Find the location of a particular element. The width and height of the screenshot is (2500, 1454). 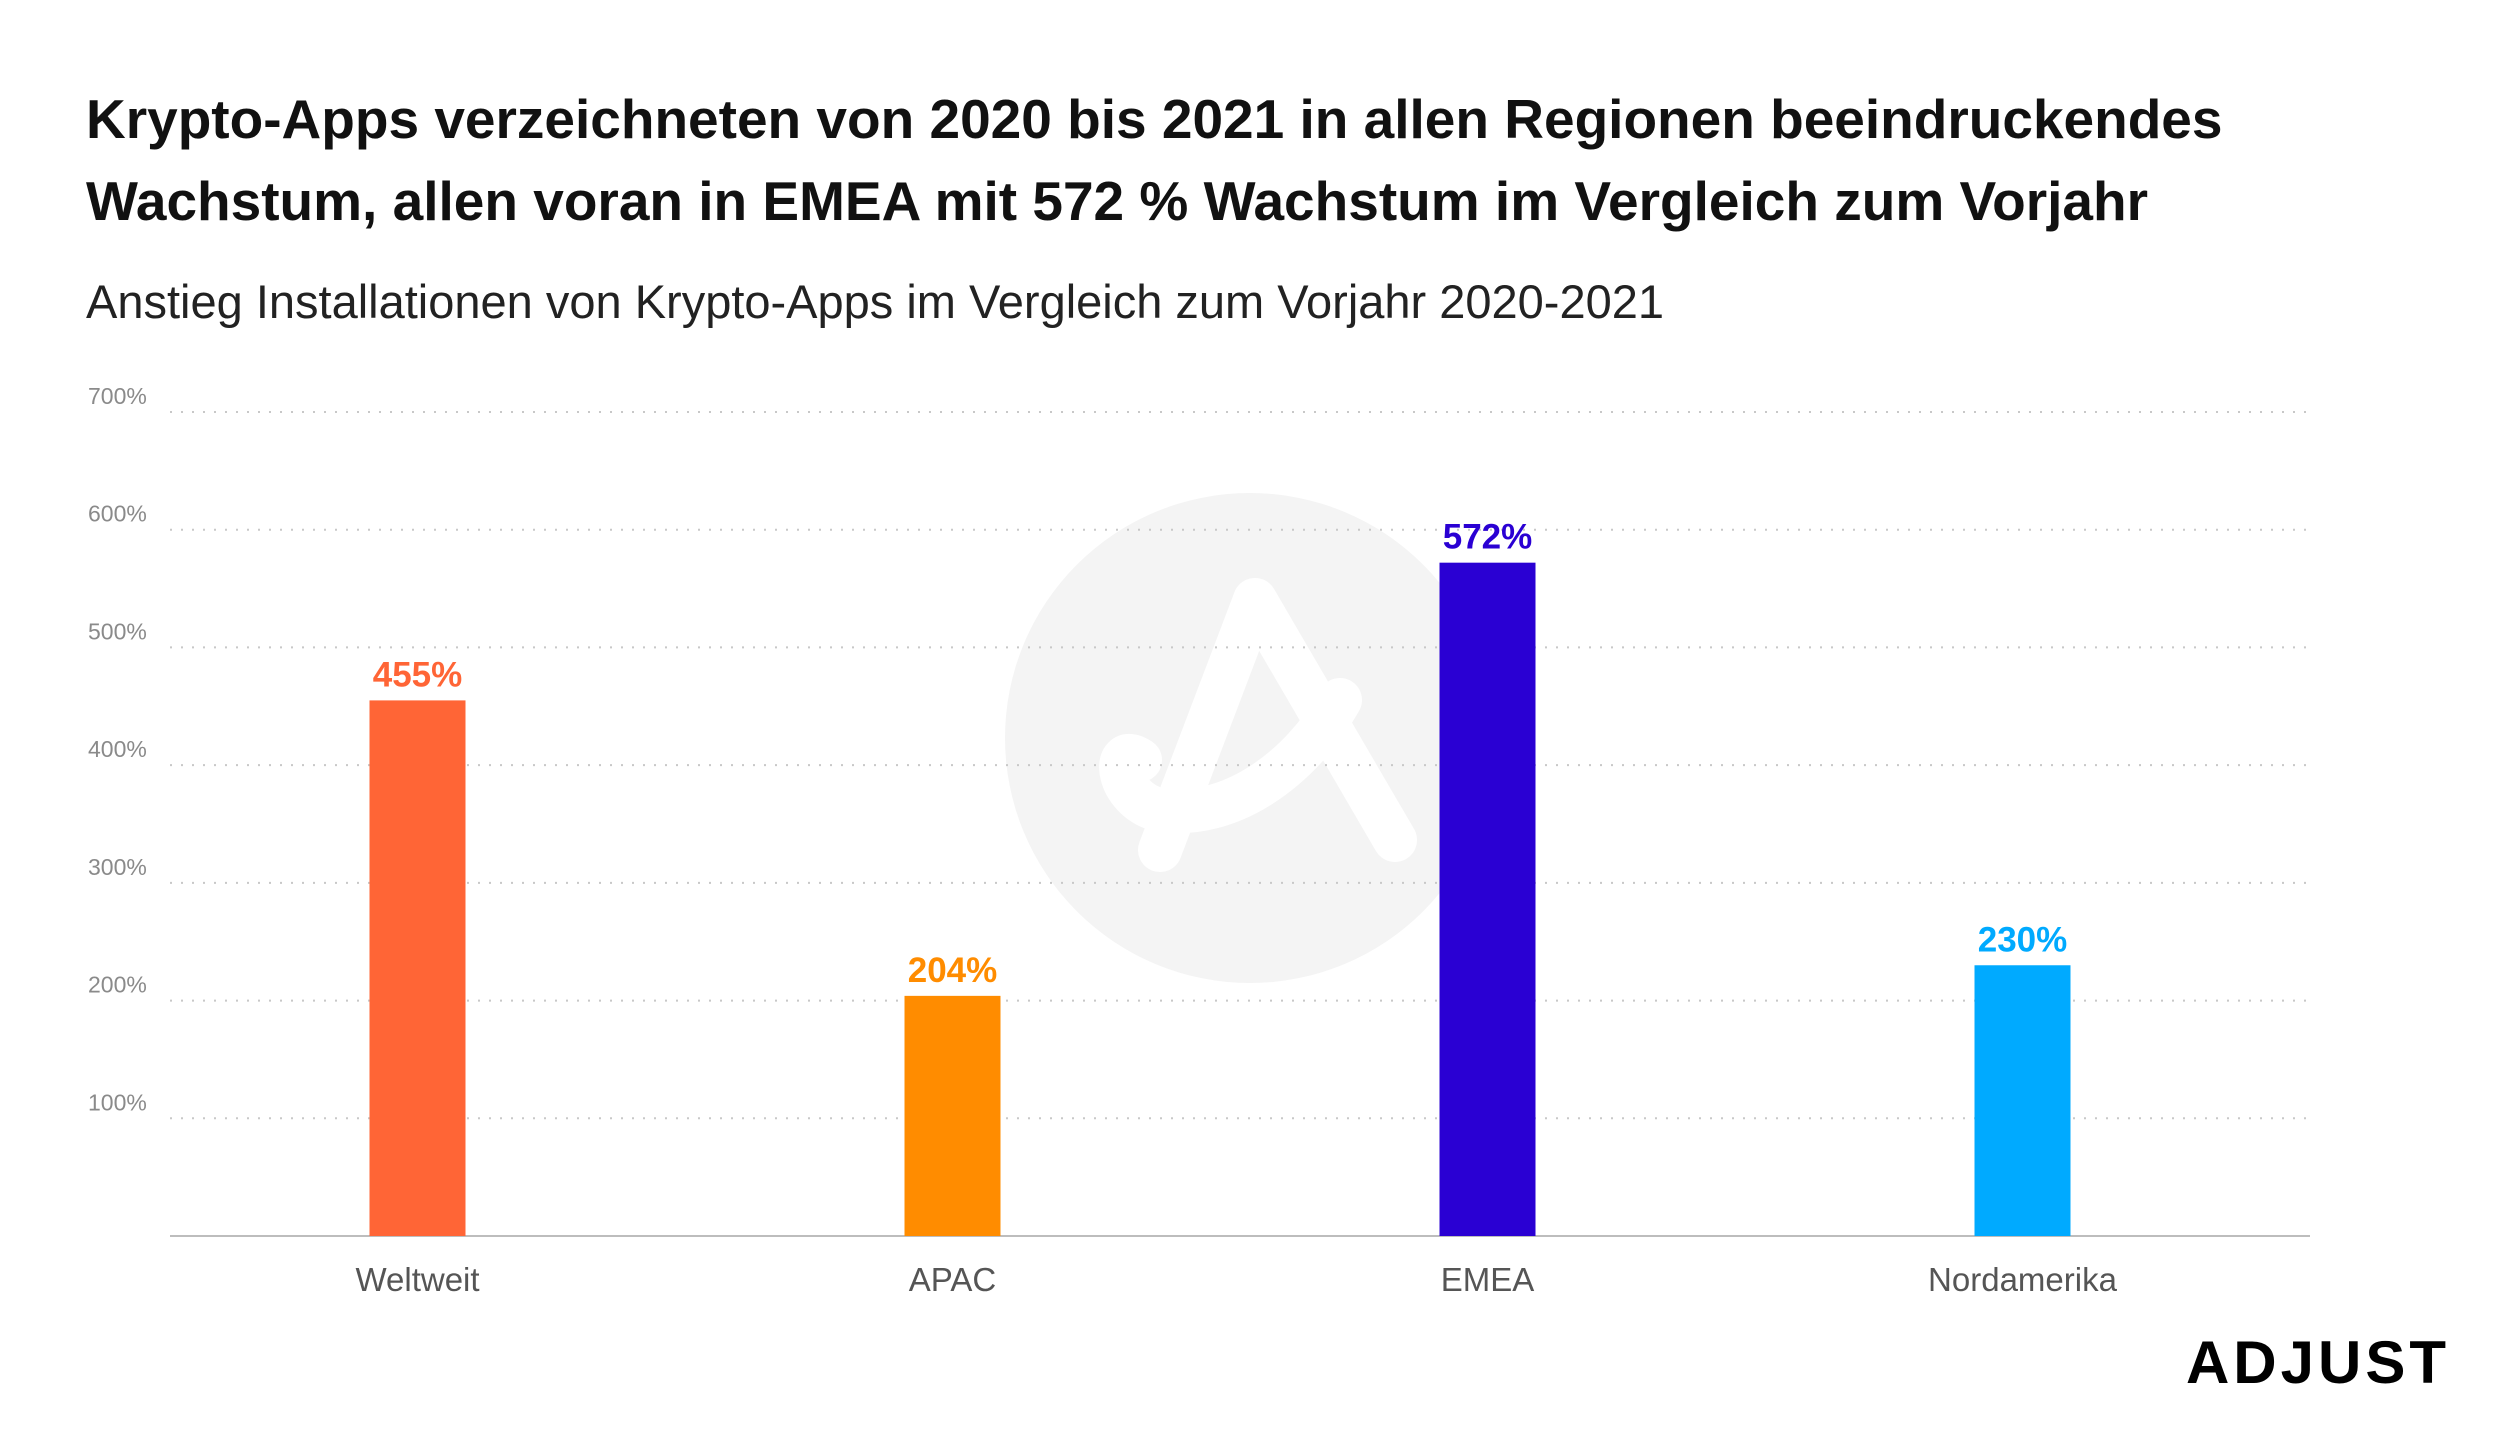

x-category-label: APAC is located at coordinates (952, 1279).